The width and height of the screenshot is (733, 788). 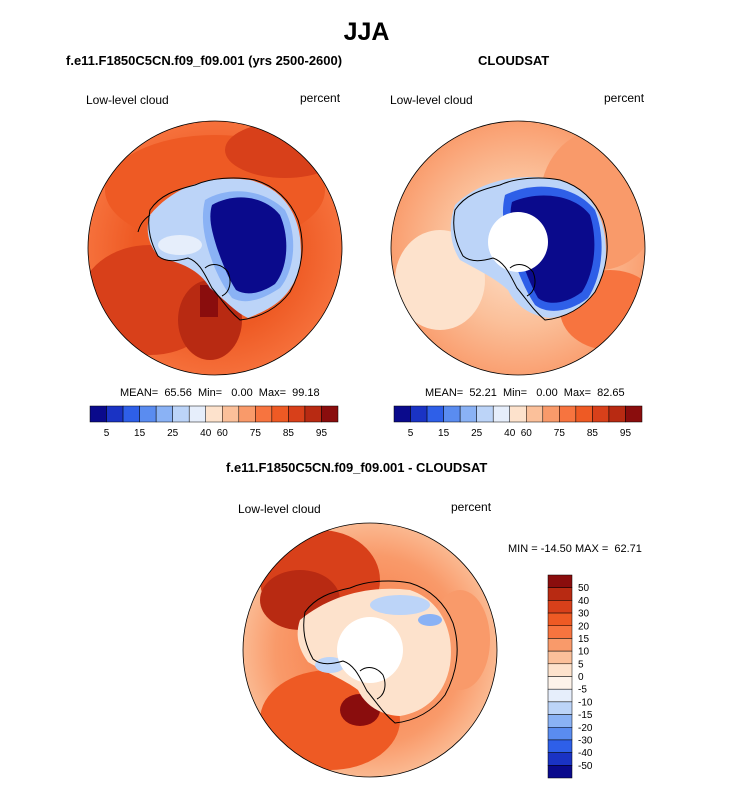 What do you see at coordinates (584, 614) in the screenshot?
I see `colorbar-tick-label: 30` at bounding box center [584, 614].